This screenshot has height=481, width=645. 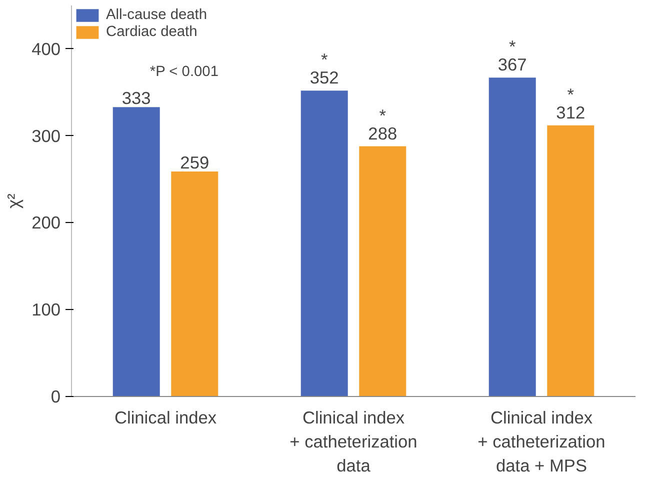 What do you see at coordinates (512, 55) in the screenshot?
I see `data-label: * 367` at bounding box center [512, 55].